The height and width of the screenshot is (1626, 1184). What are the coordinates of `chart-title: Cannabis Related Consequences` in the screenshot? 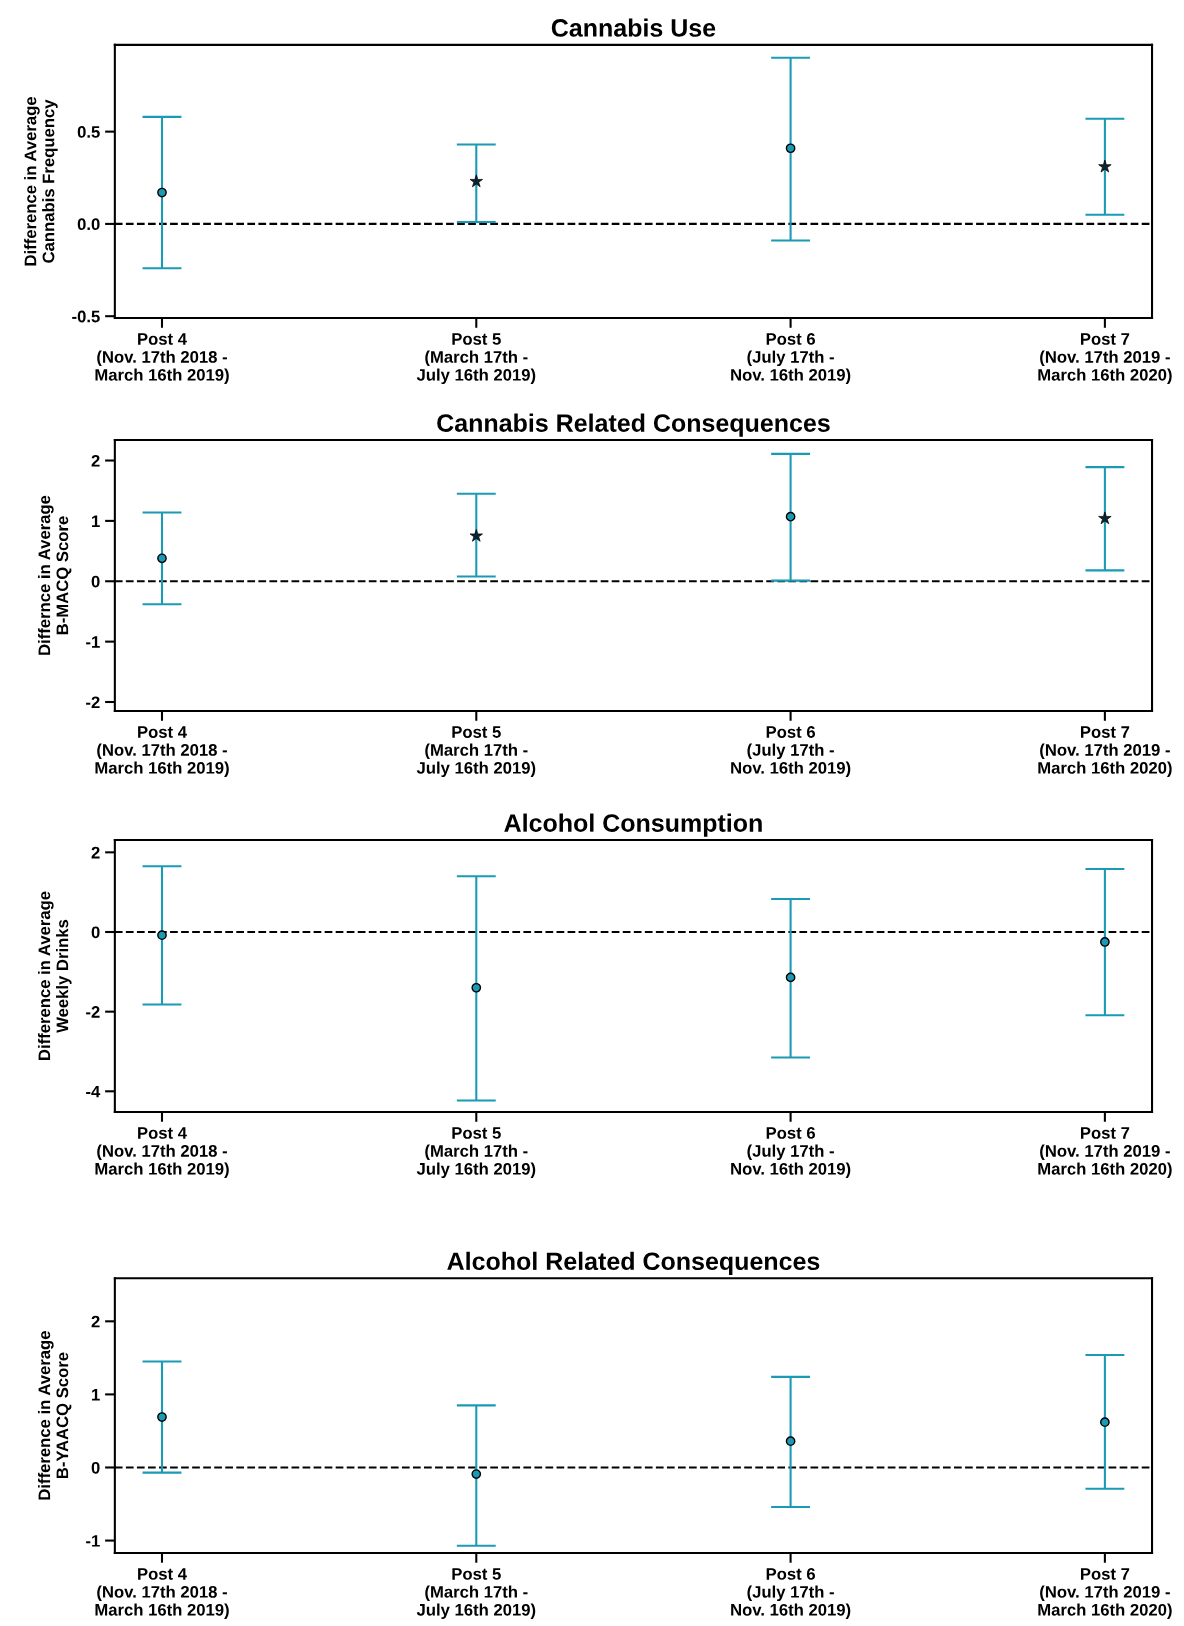 It's located at (633, 425).